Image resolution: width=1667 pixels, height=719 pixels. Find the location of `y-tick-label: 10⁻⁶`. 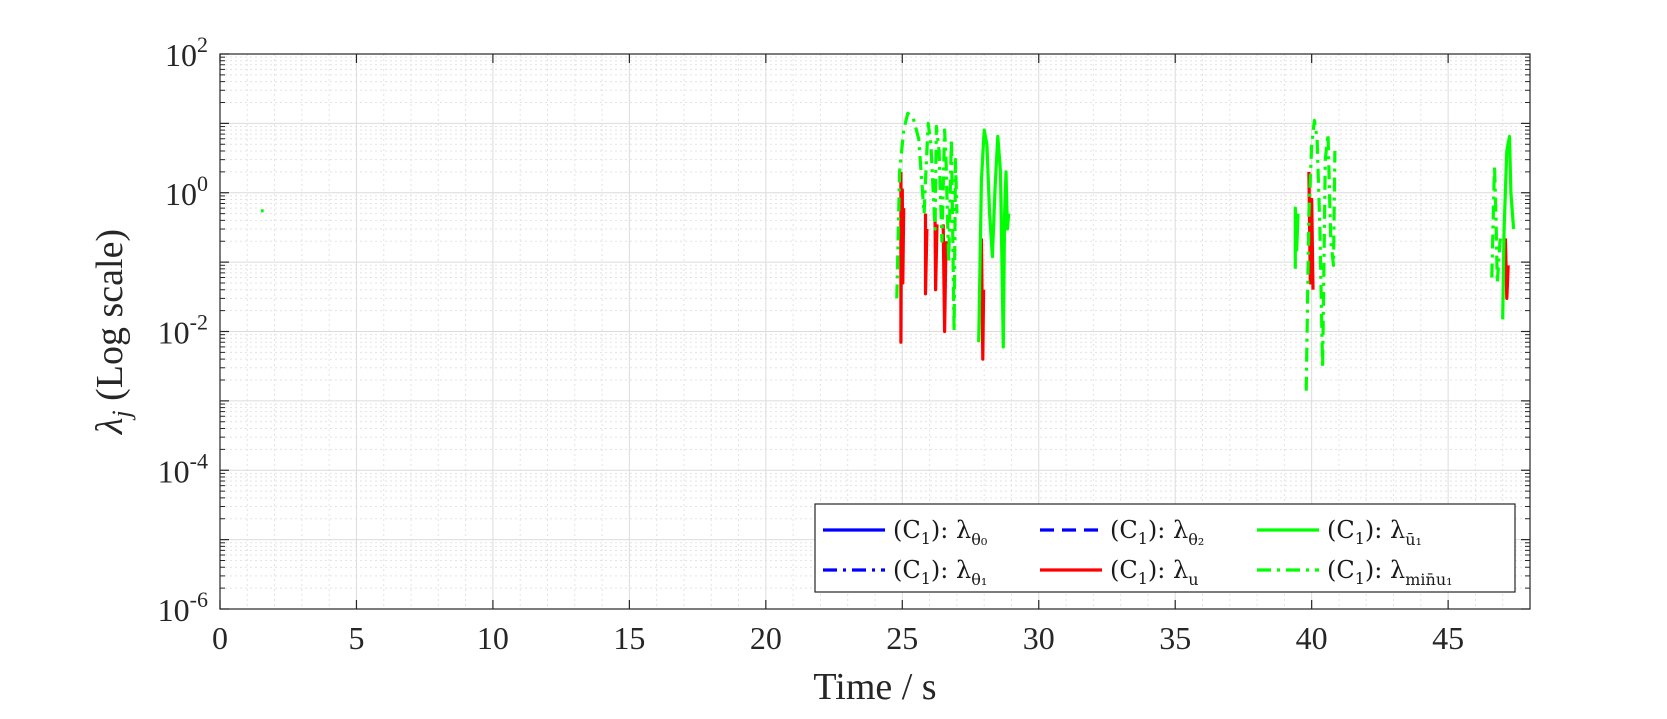

y-tick-label: 10⁻⁶ is located at coordinates (183, 607).